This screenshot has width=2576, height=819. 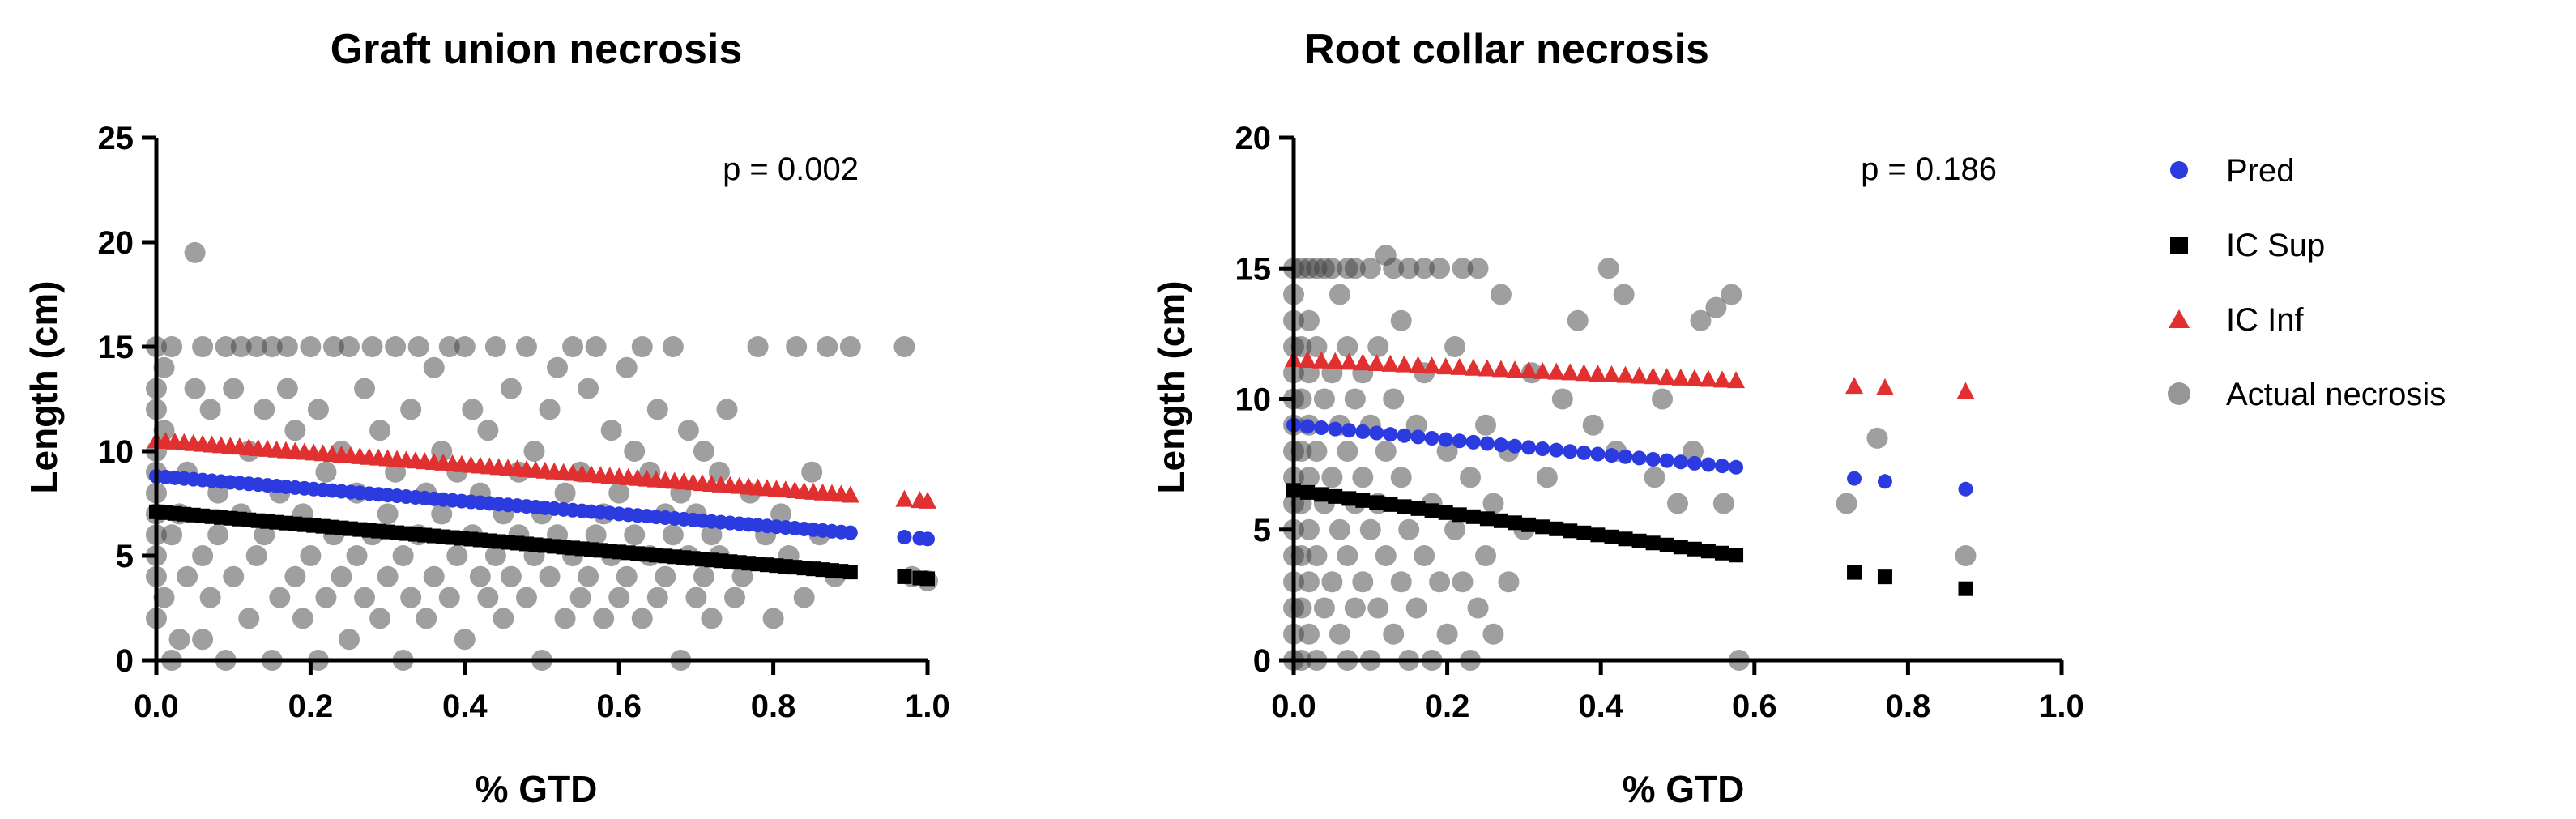 What do you see at coordinates (2179, 246) in the screenshot?
I see `legend-marker-ic-sup` at bounding box center [2179, 246].